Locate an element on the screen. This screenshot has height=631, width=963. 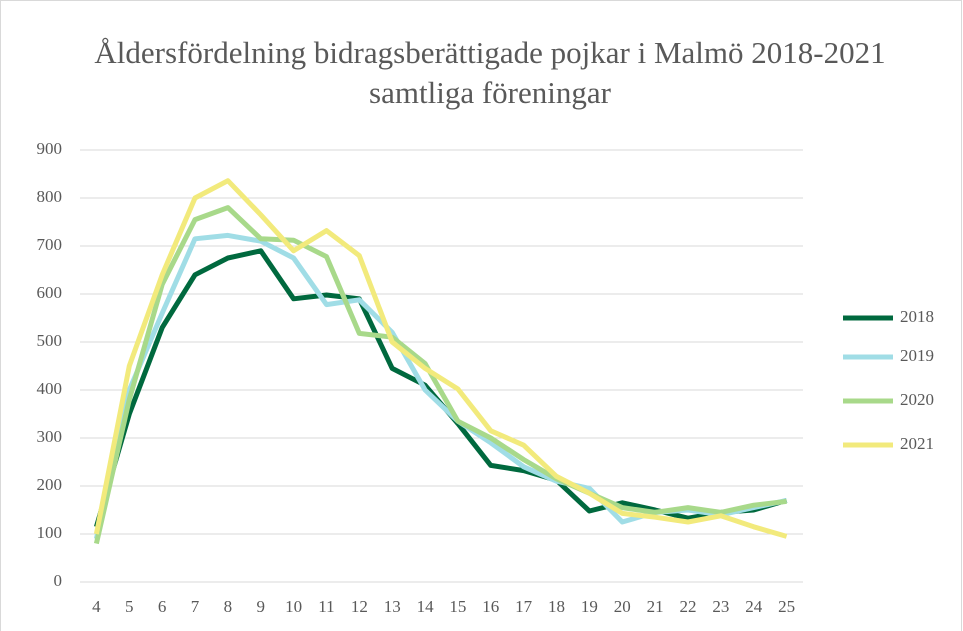
x-tick-label: 18 is located at coordinates (556, 606).